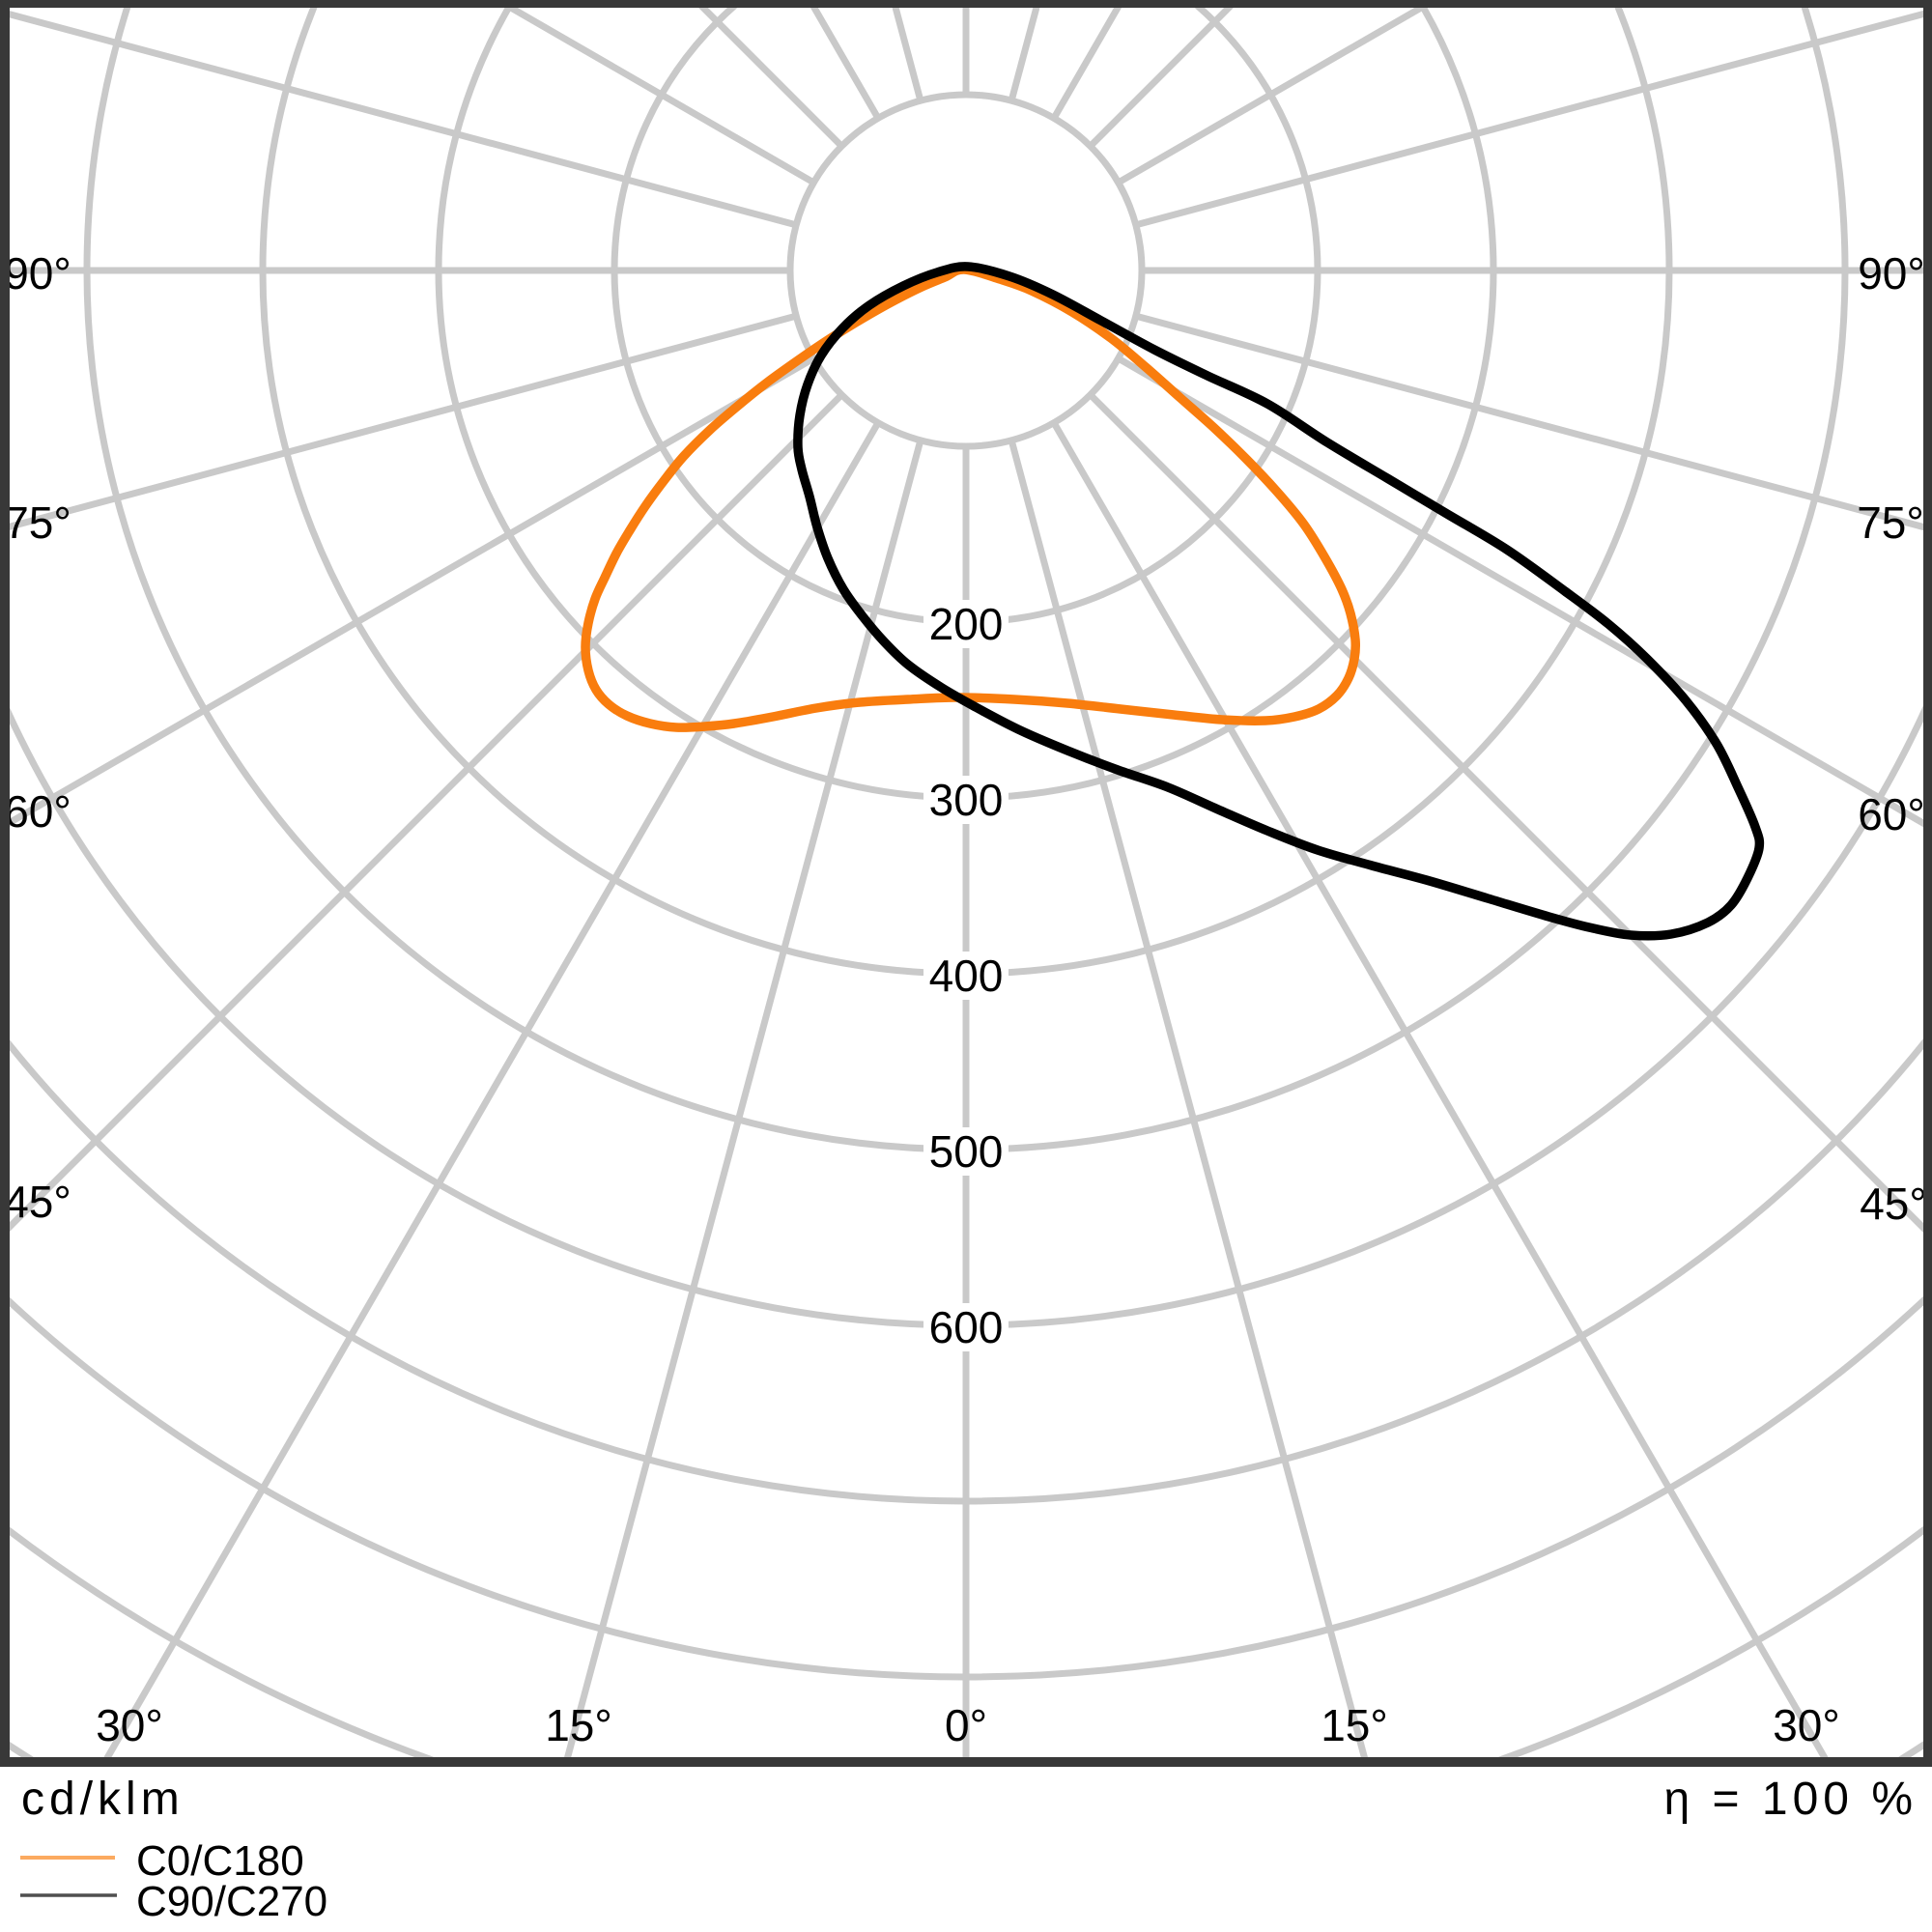 The image size is (1932, 1932). I want to click on svg-text: 0°, so click(966, 1725).